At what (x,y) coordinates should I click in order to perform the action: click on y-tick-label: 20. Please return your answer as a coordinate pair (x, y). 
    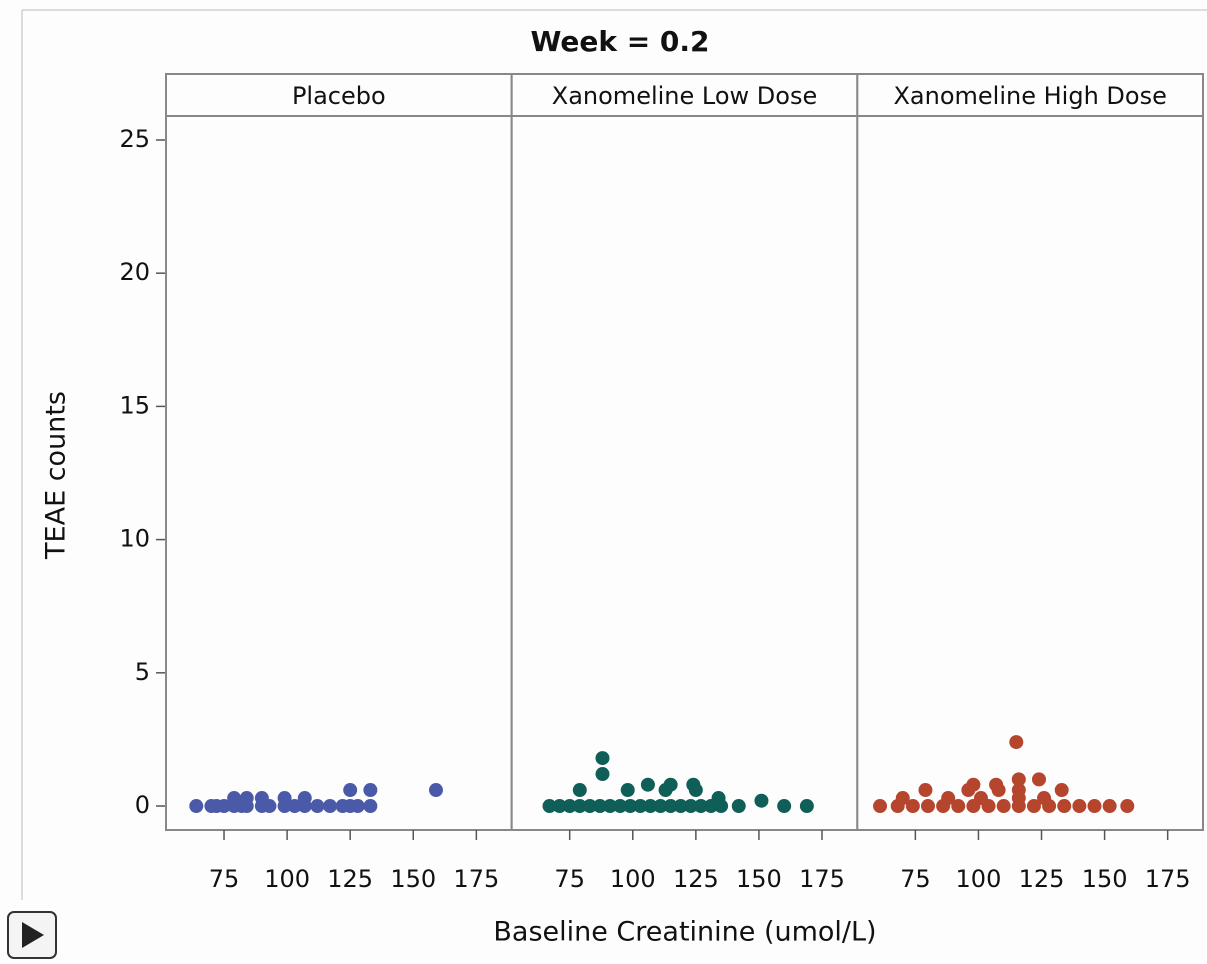
    Looking at the image, I should click on (134, 272).